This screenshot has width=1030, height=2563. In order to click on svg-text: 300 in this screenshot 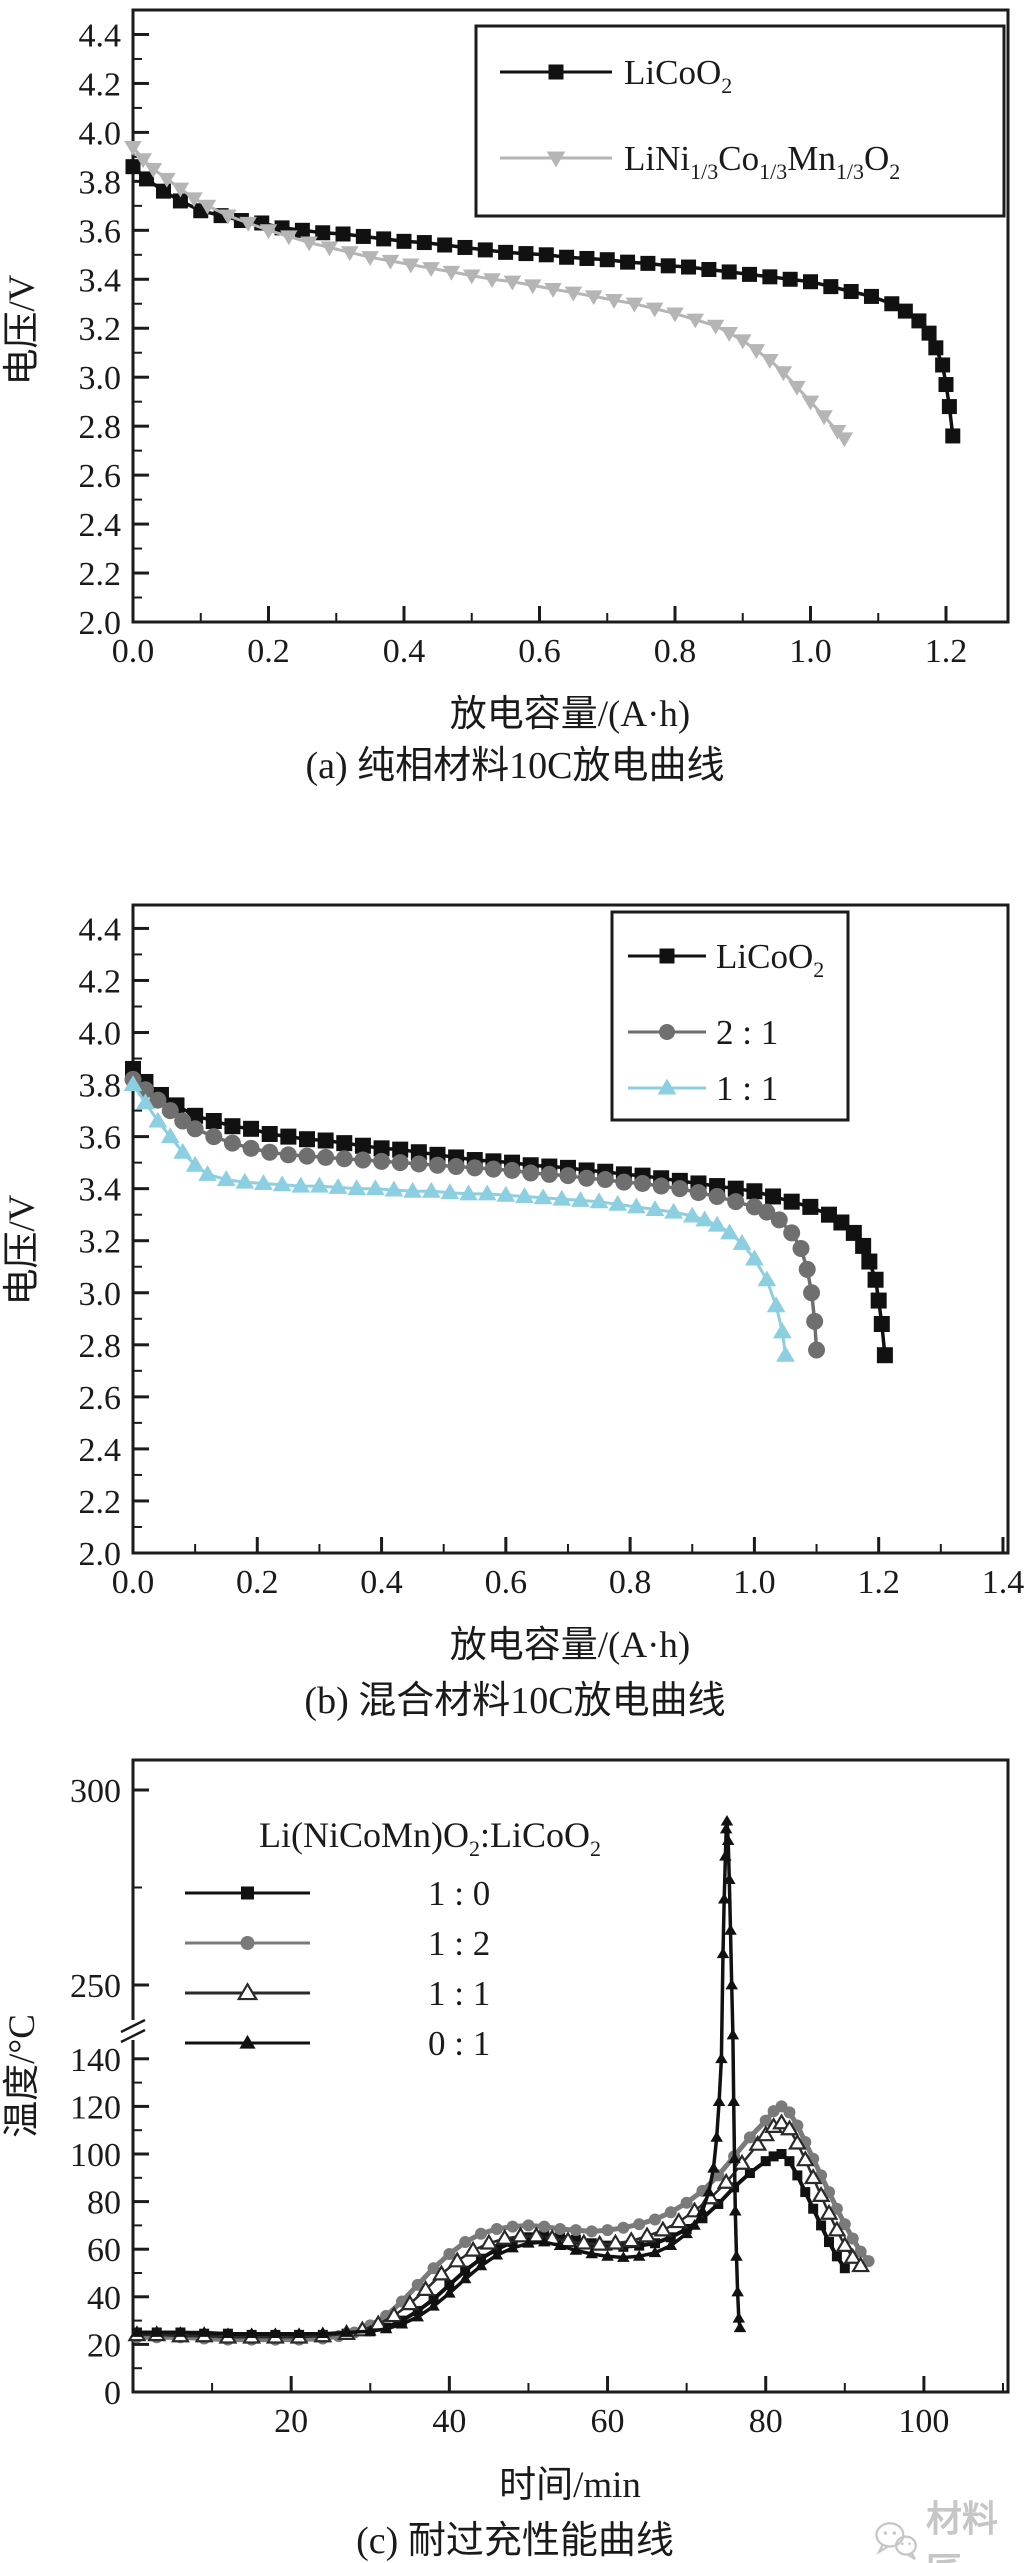, I will do `click(95, 1791)`.